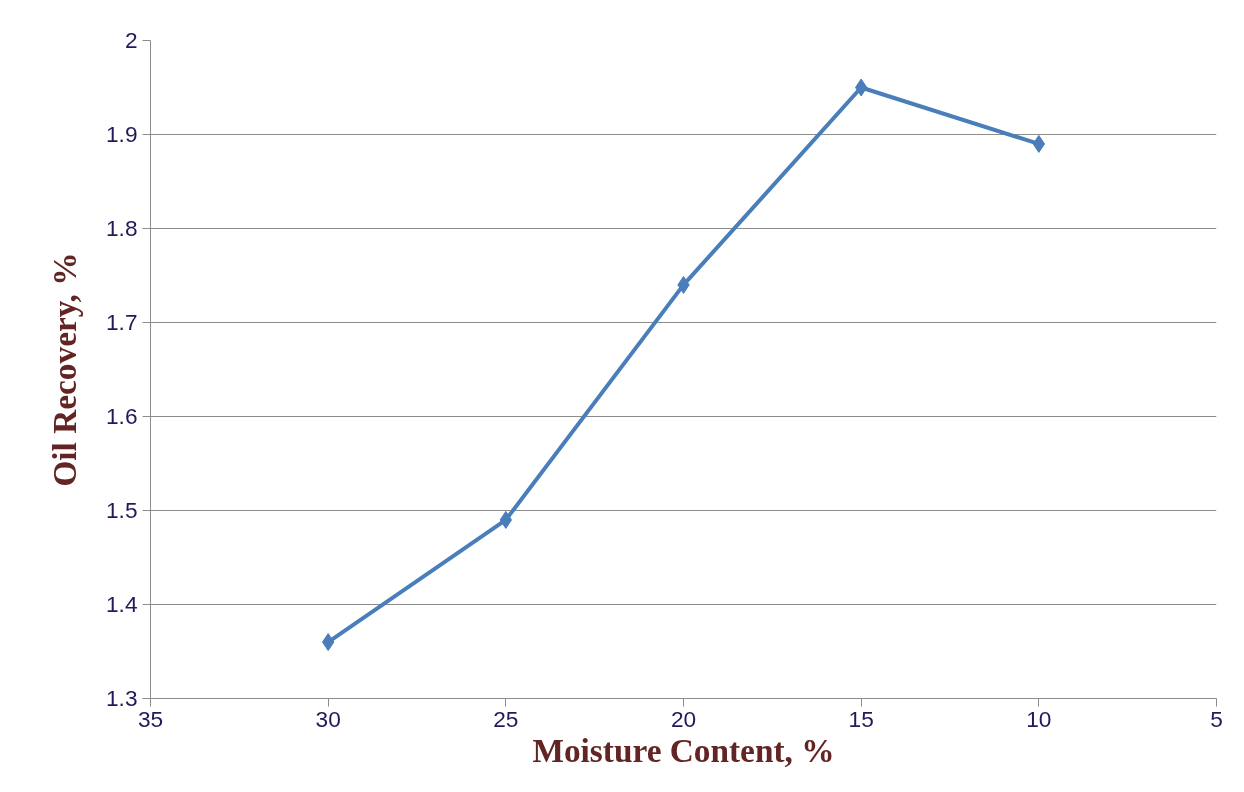 Image resolution: width=1244 pixels, height=792 pixels. What do you see at coordinates (122, 510) in the screenshot?
I see `y-tick-label: 1.5` at bounding box center [122, 510].